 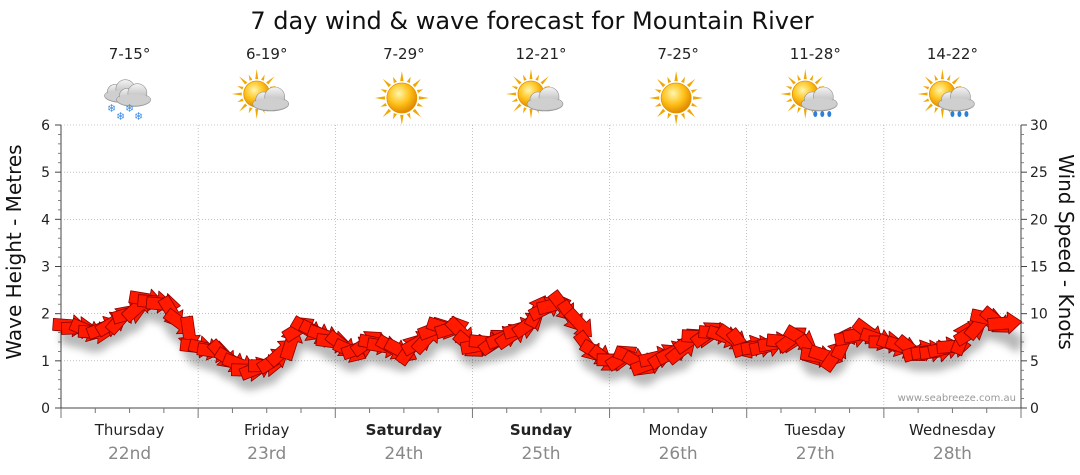 What do you see at coordinates (1034, 409) in the screenshot?
I see `right-tick-label: 0` at bounding box center [1034, 409].